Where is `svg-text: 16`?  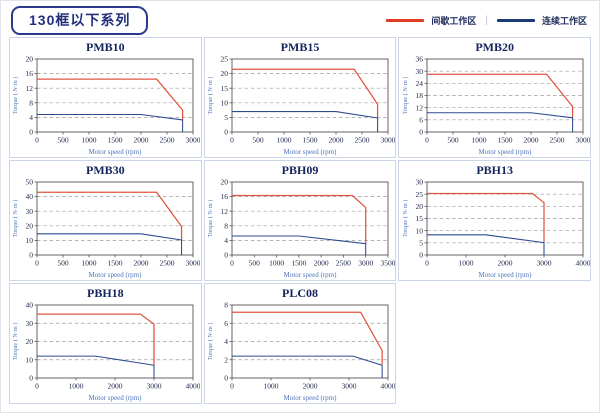
svg-text: 16 is located at coordinates (224, 196).